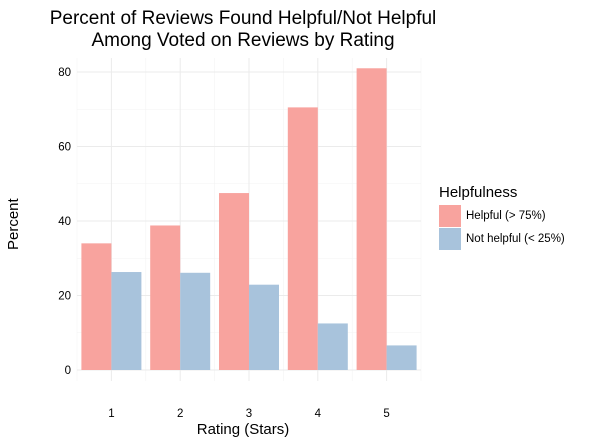 The height and width of the screenshot is (446, 600). Describe the element at coordinates (515, 239) in the screenshot. I see `legend-label-not-helpful: Not helpful (< 25%)` at that location.